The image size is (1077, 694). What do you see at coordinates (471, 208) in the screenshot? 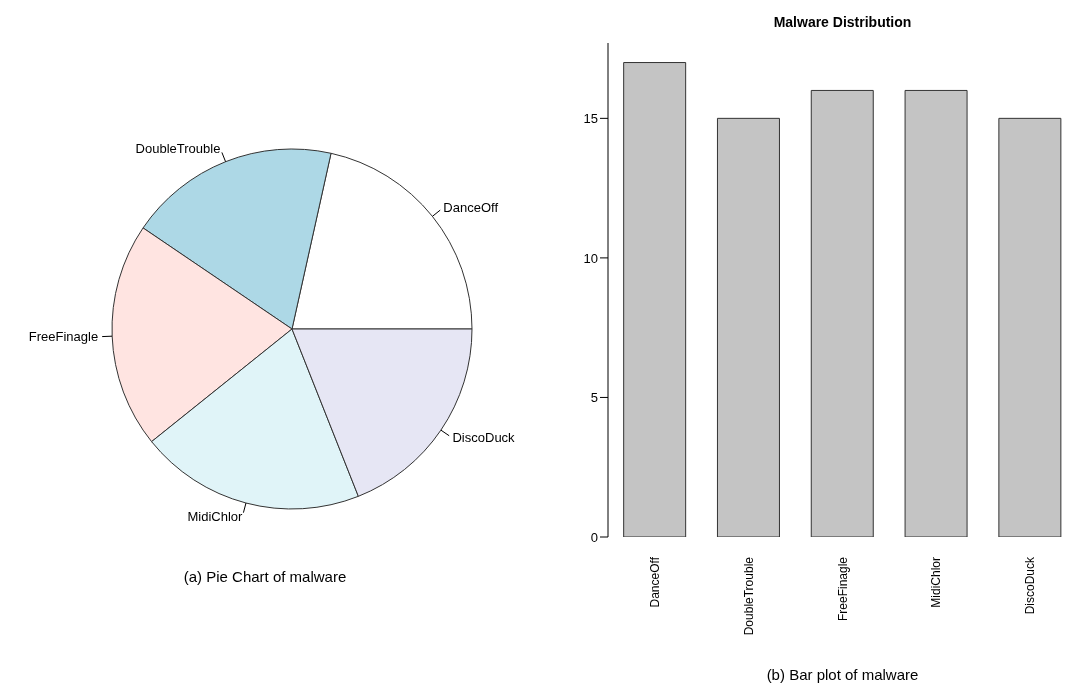
I see `slice-label: DanceOff` at bounding box center [471, 208].